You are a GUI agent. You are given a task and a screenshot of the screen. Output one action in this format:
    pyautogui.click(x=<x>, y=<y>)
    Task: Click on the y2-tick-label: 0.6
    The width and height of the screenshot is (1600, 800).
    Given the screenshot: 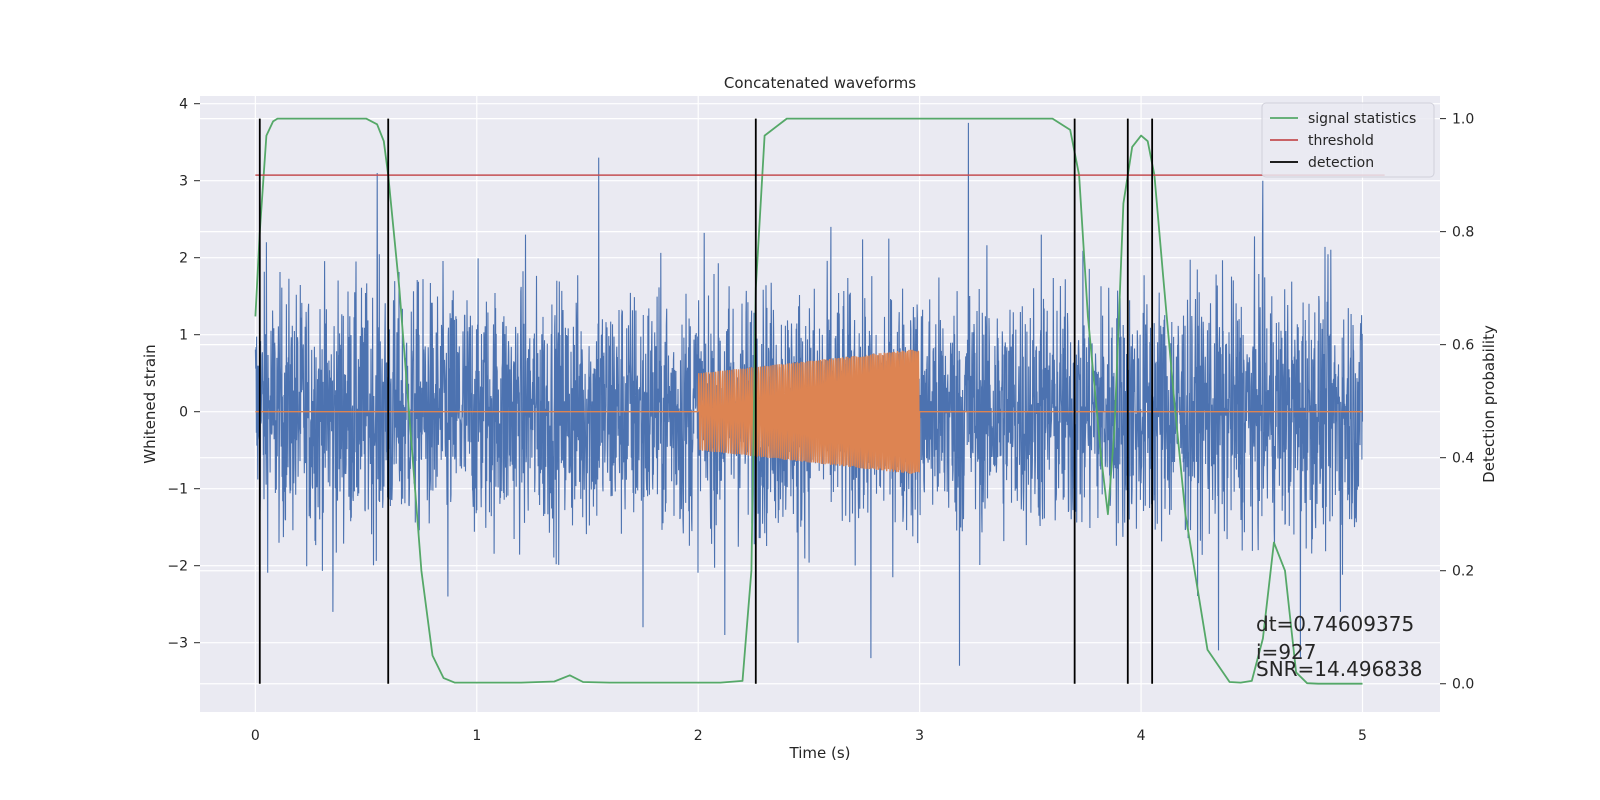 What is the action you would take?
    pyautogui.click(x=1463, y=346)
    